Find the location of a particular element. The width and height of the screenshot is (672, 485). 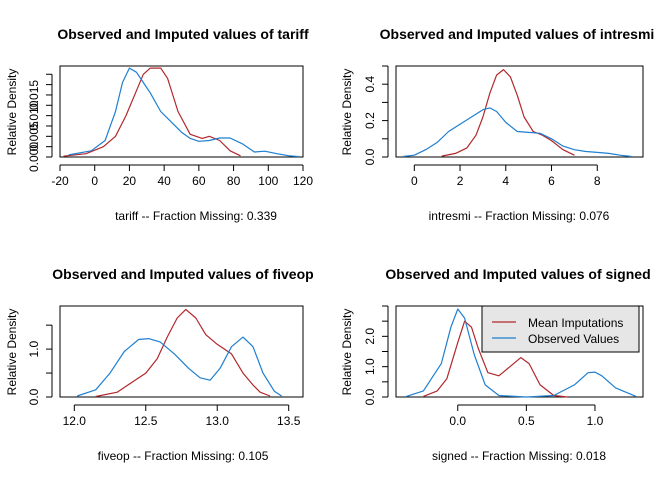

panel-title: Observed and Imputed values of tariff is located at coordinates (183, 34).